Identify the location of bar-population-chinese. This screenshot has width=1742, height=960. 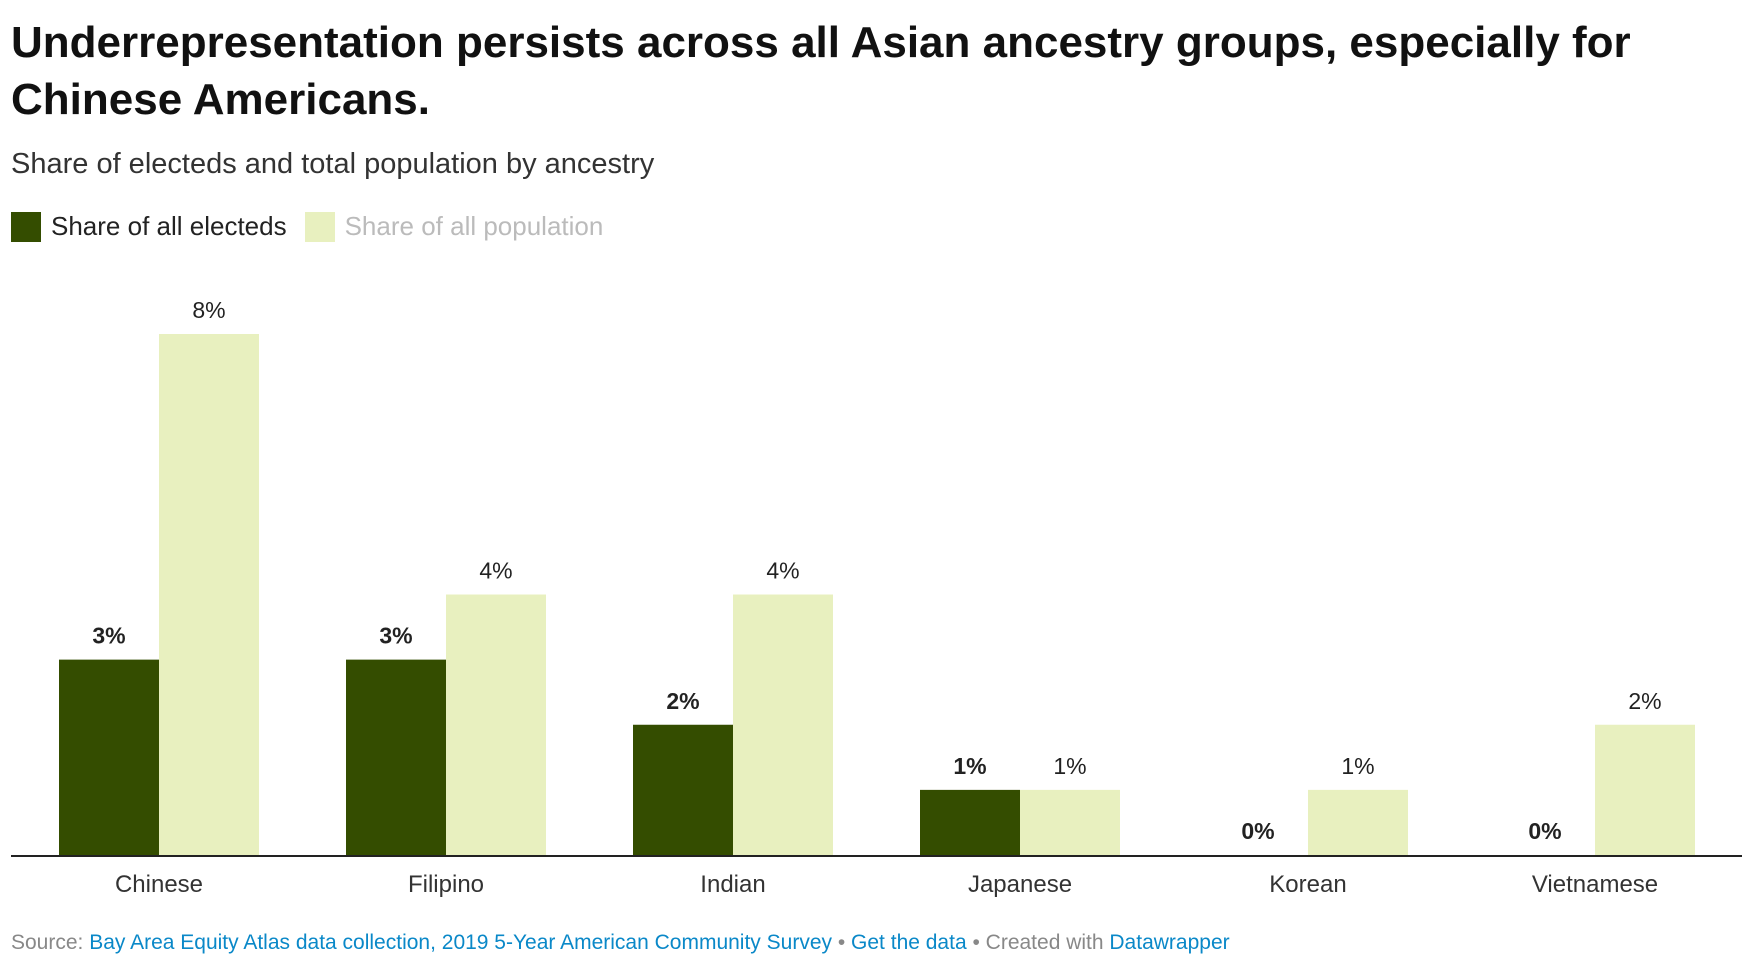
(209, 594).